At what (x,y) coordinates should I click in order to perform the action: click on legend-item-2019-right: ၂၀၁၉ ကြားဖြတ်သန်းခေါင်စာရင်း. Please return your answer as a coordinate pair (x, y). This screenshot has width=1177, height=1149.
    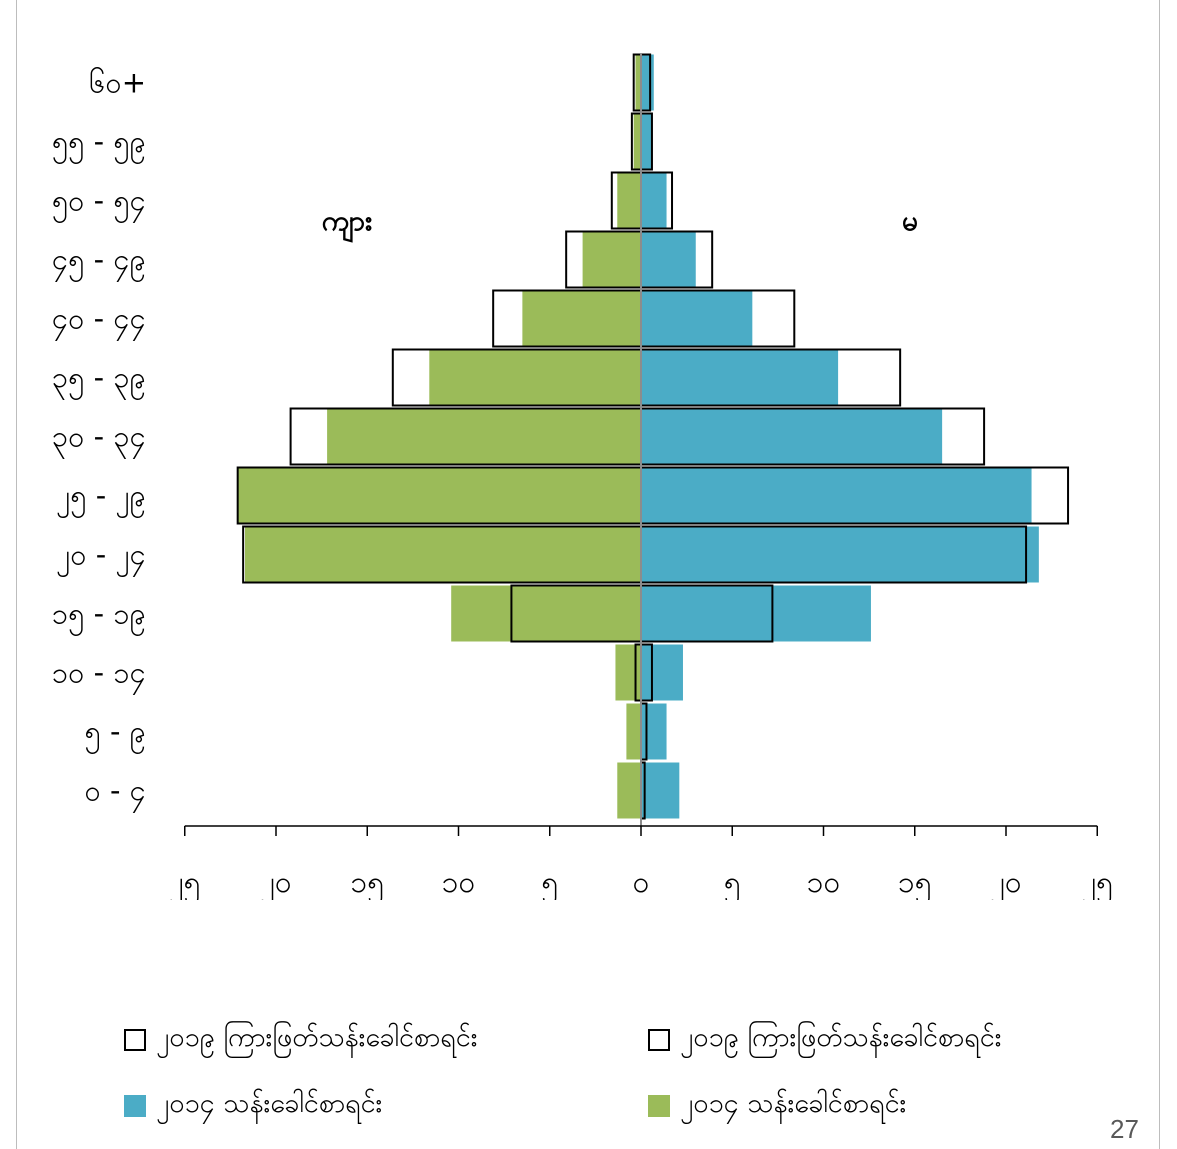
    Looking at the image, I should click on (825, 1040).